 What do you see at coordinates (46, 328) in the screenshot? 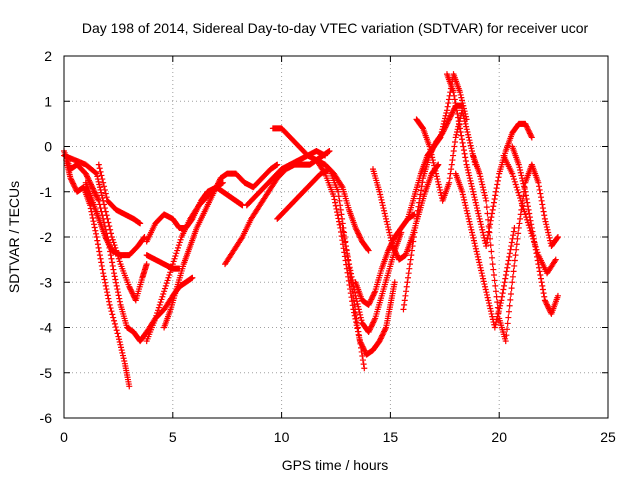
I see `y-tick-label: -4` at bounding box center [46, 328].